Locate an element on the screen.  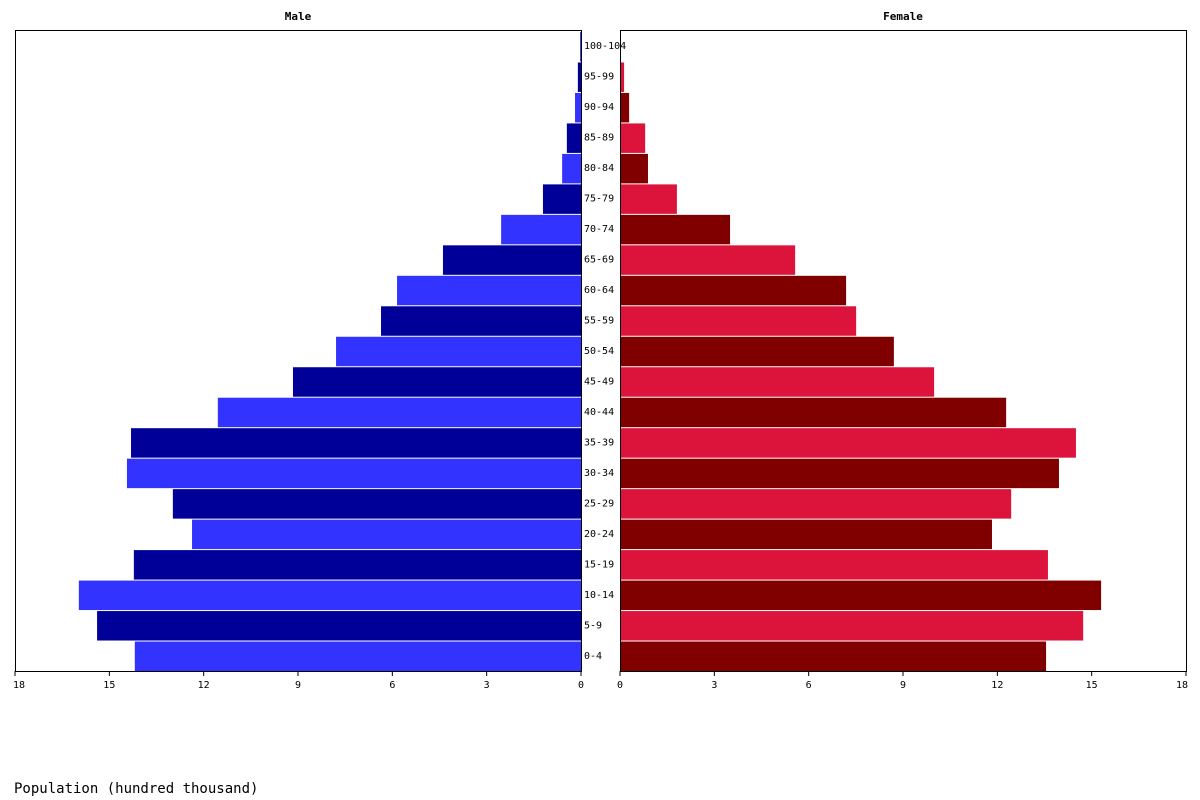
category-label: 60-64 is located at coordinates (599, 290).